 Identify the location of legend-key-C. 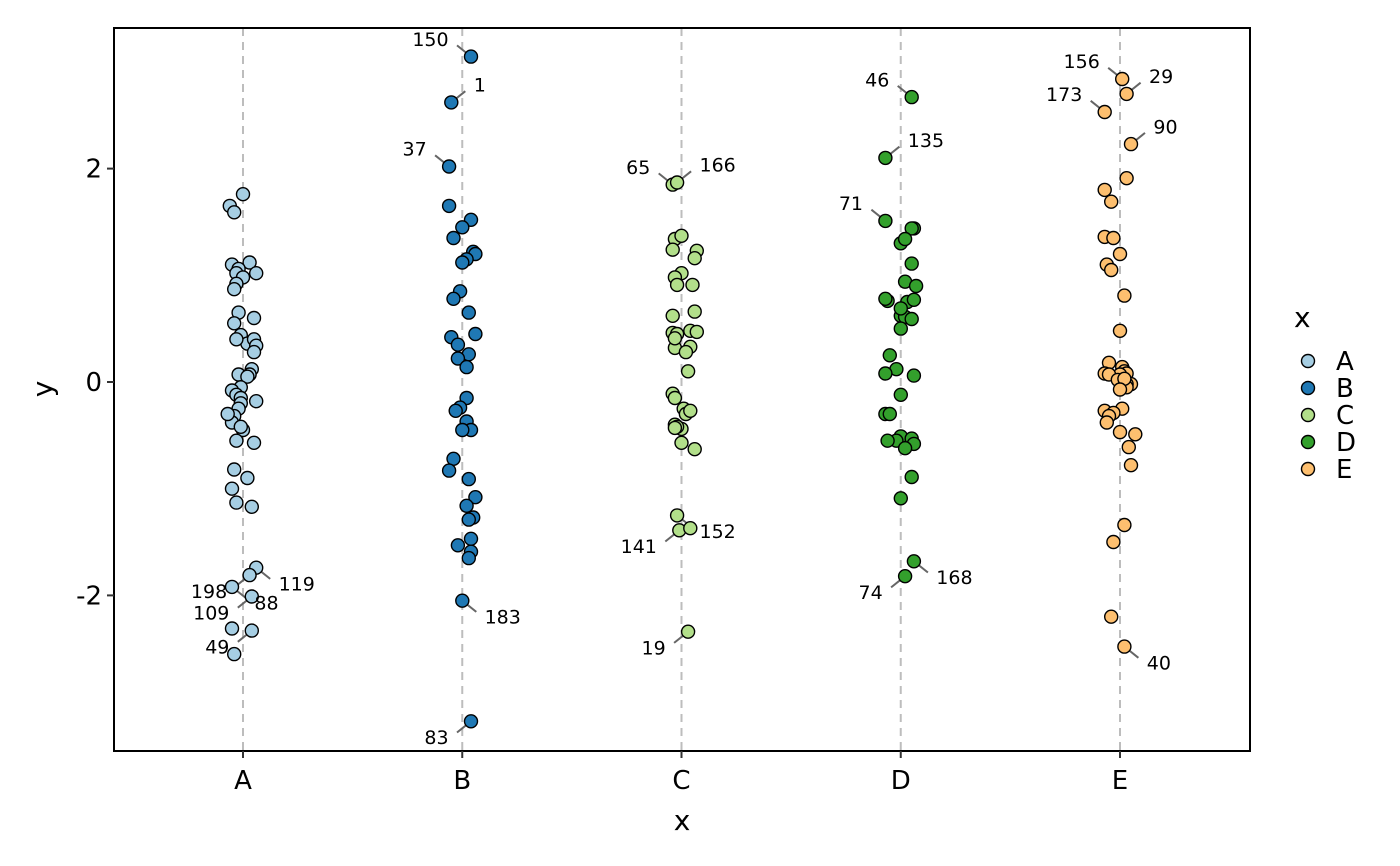
(1308, 415).